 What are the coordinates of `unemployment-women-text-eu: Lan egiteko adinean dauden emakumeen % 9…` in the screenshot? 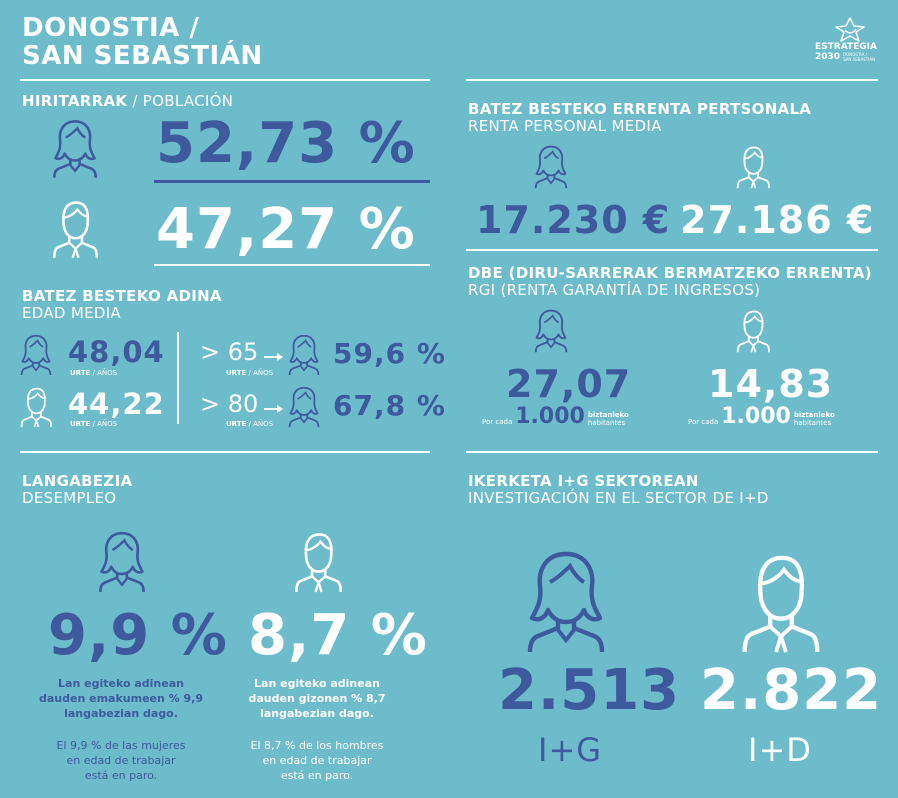 It's located at (121, 698).